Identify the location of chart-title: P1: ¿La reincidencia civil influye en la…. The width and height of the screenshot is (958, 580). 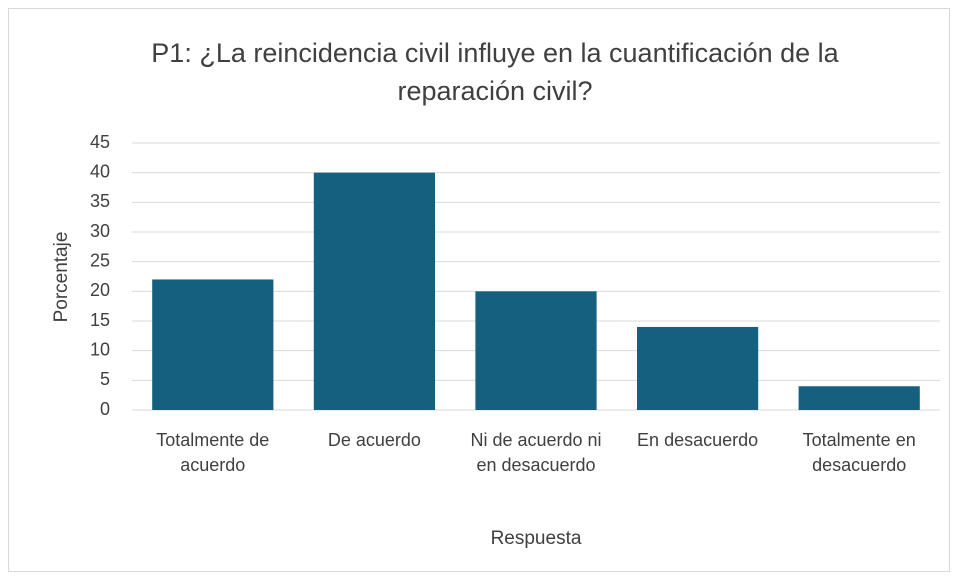
(495, 72).